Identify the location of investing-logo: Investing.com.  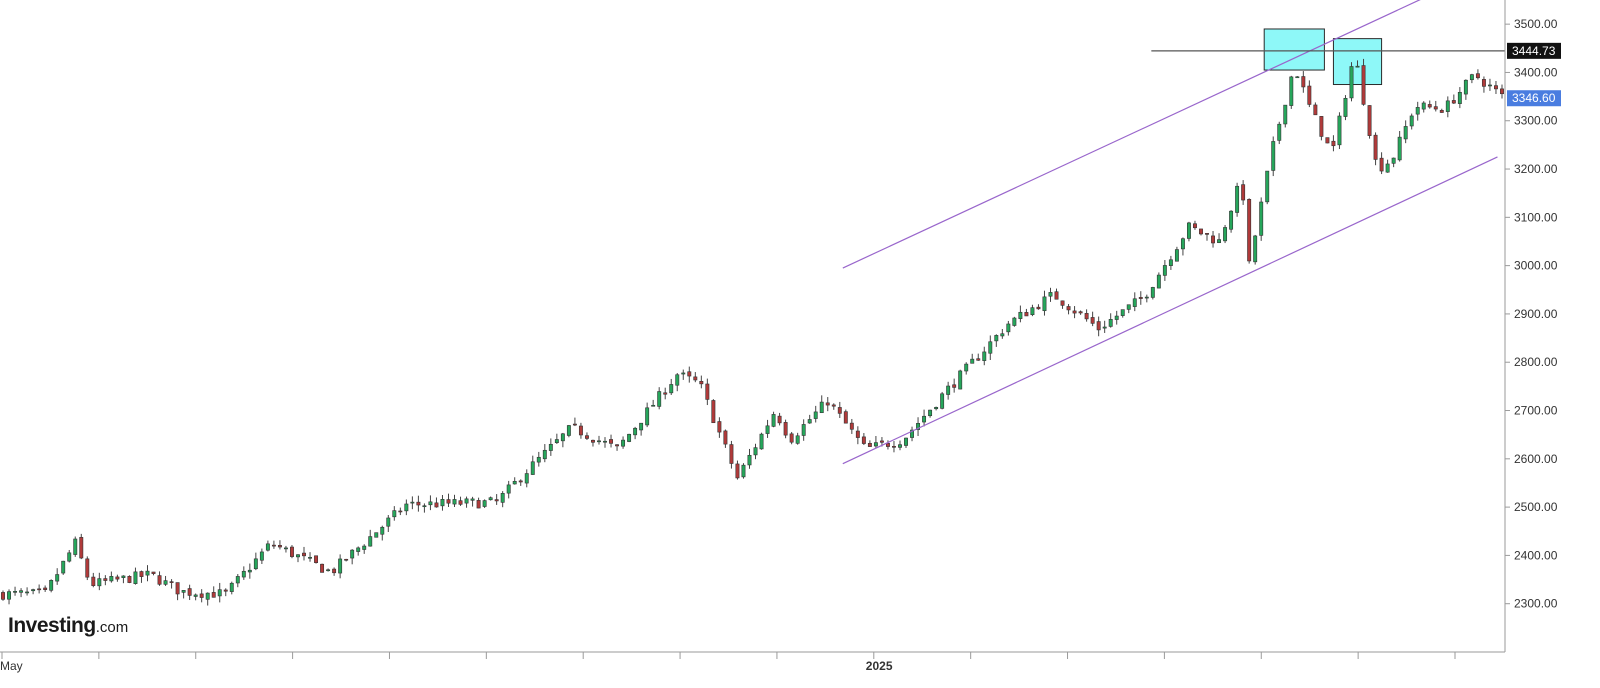
(68, 626).